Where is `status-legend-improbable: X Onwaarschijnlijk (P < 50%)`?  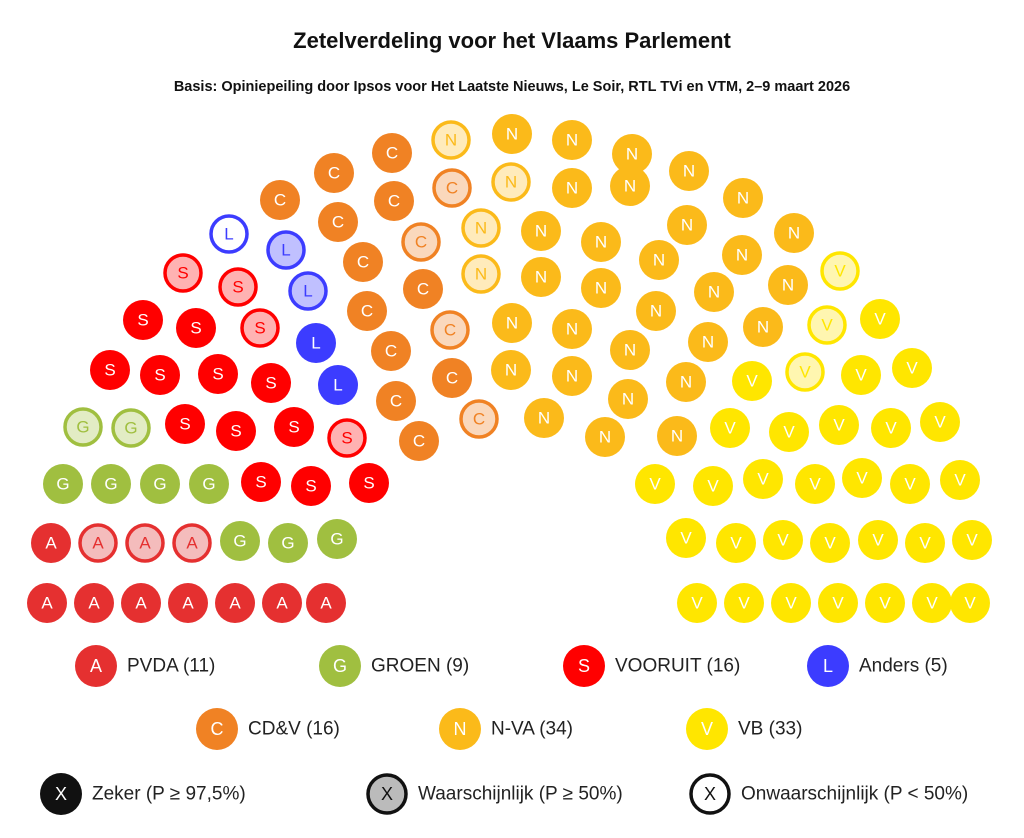 status-legend-improbable: X Onwaarschijnlijk (P < 50%) is located at coordinates (828, 794).